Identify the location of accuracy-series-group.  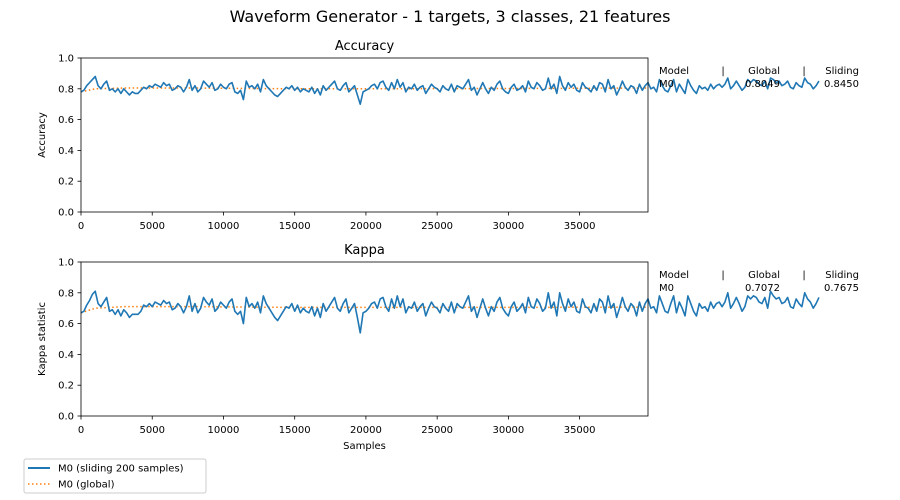
(450, 90).